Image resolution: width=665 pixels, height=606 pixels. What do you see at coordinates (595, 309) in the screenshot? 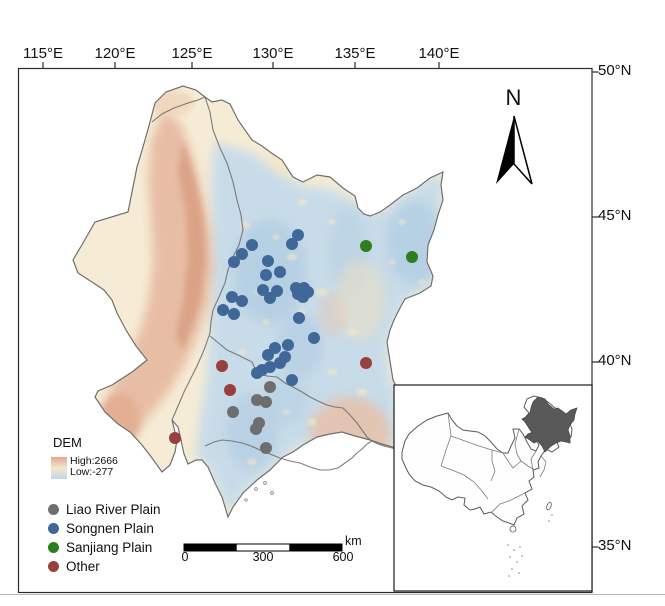
I see `latitude-ticks` at bounding box center [595, 309].